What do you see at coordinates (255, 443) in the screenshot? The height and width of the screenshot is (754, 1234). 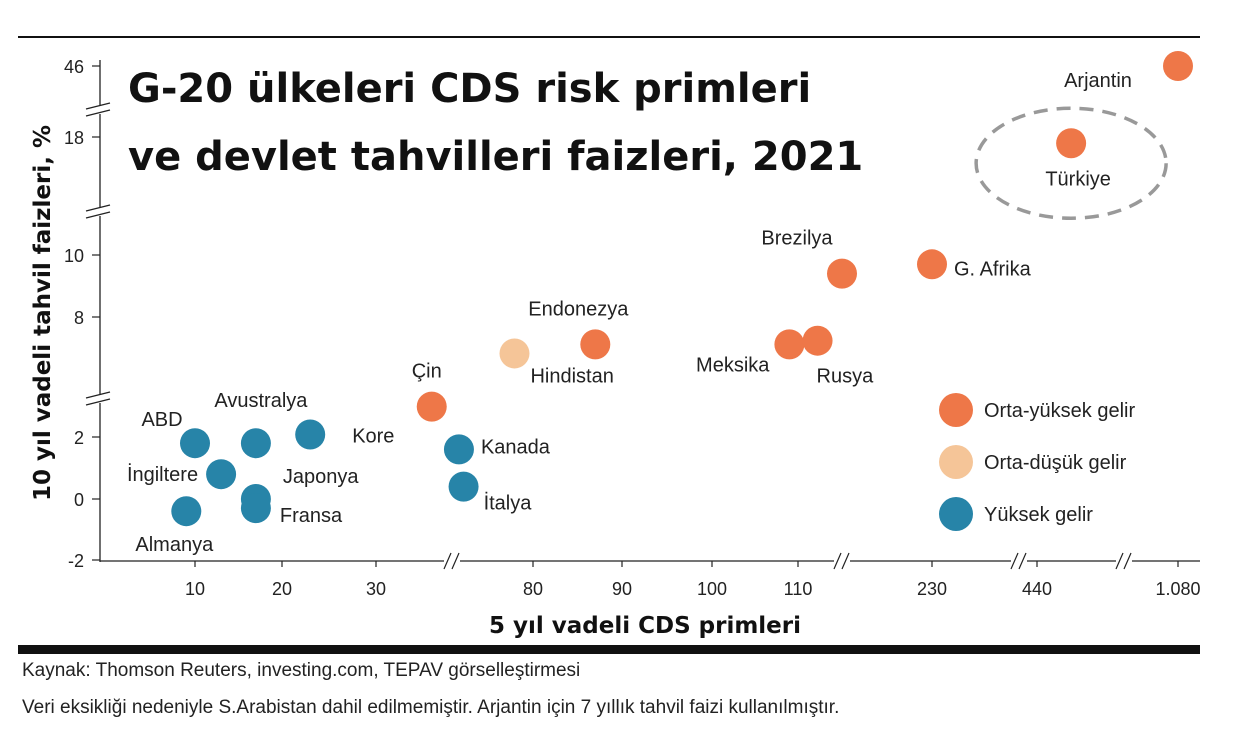 I see `point-avustralya` at bounding box center [255, 443].